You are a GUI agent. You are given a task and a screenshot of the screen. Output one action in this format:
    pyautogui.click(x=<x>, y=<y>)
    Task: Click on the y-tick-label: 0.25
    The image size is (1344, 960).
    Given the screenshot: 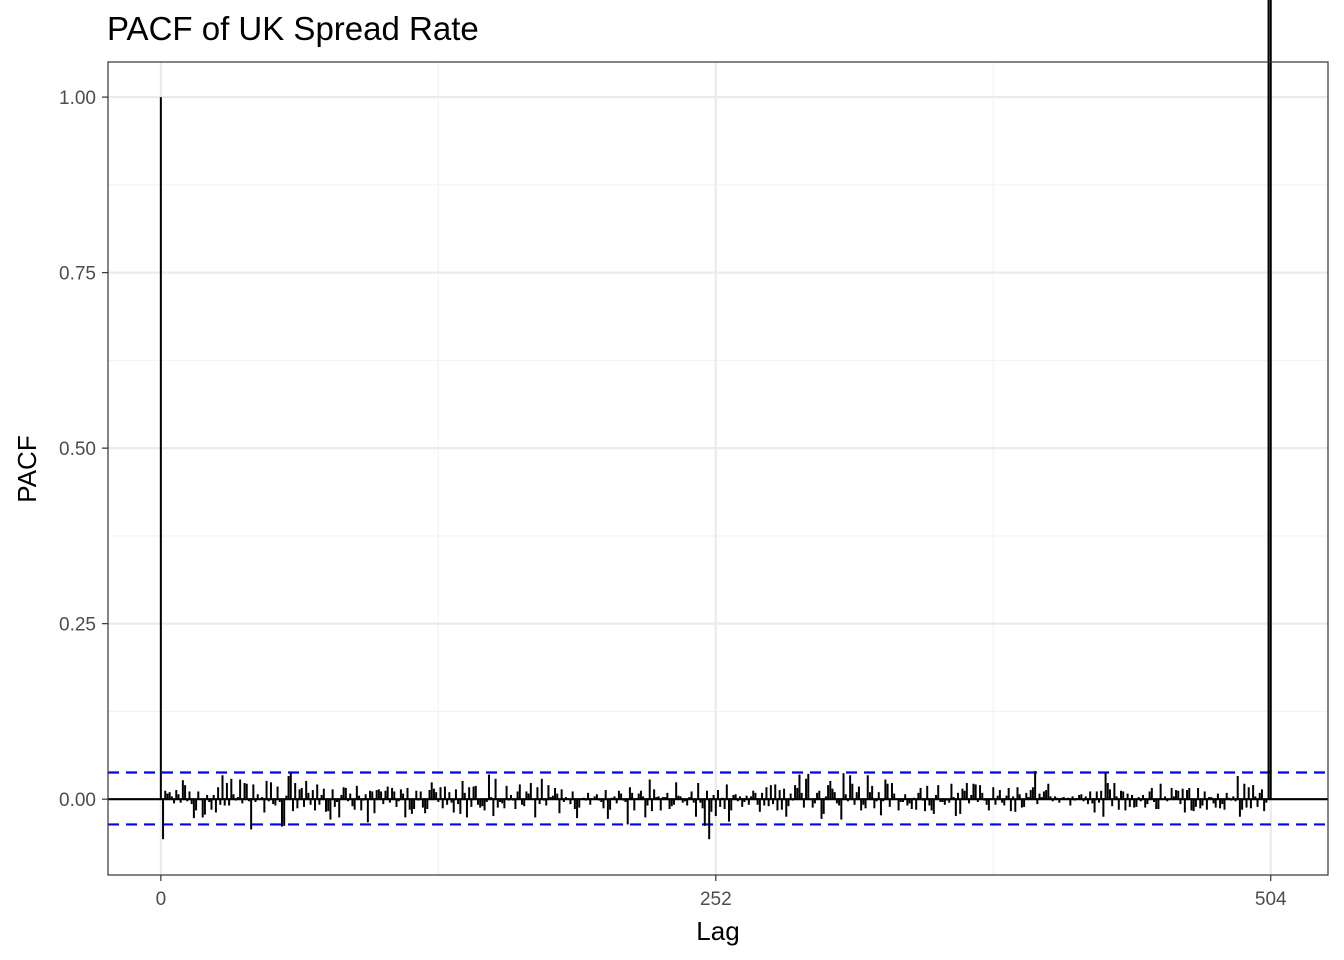 What is the action you would take?
    pyautogui.click(x=77, y=625)
    